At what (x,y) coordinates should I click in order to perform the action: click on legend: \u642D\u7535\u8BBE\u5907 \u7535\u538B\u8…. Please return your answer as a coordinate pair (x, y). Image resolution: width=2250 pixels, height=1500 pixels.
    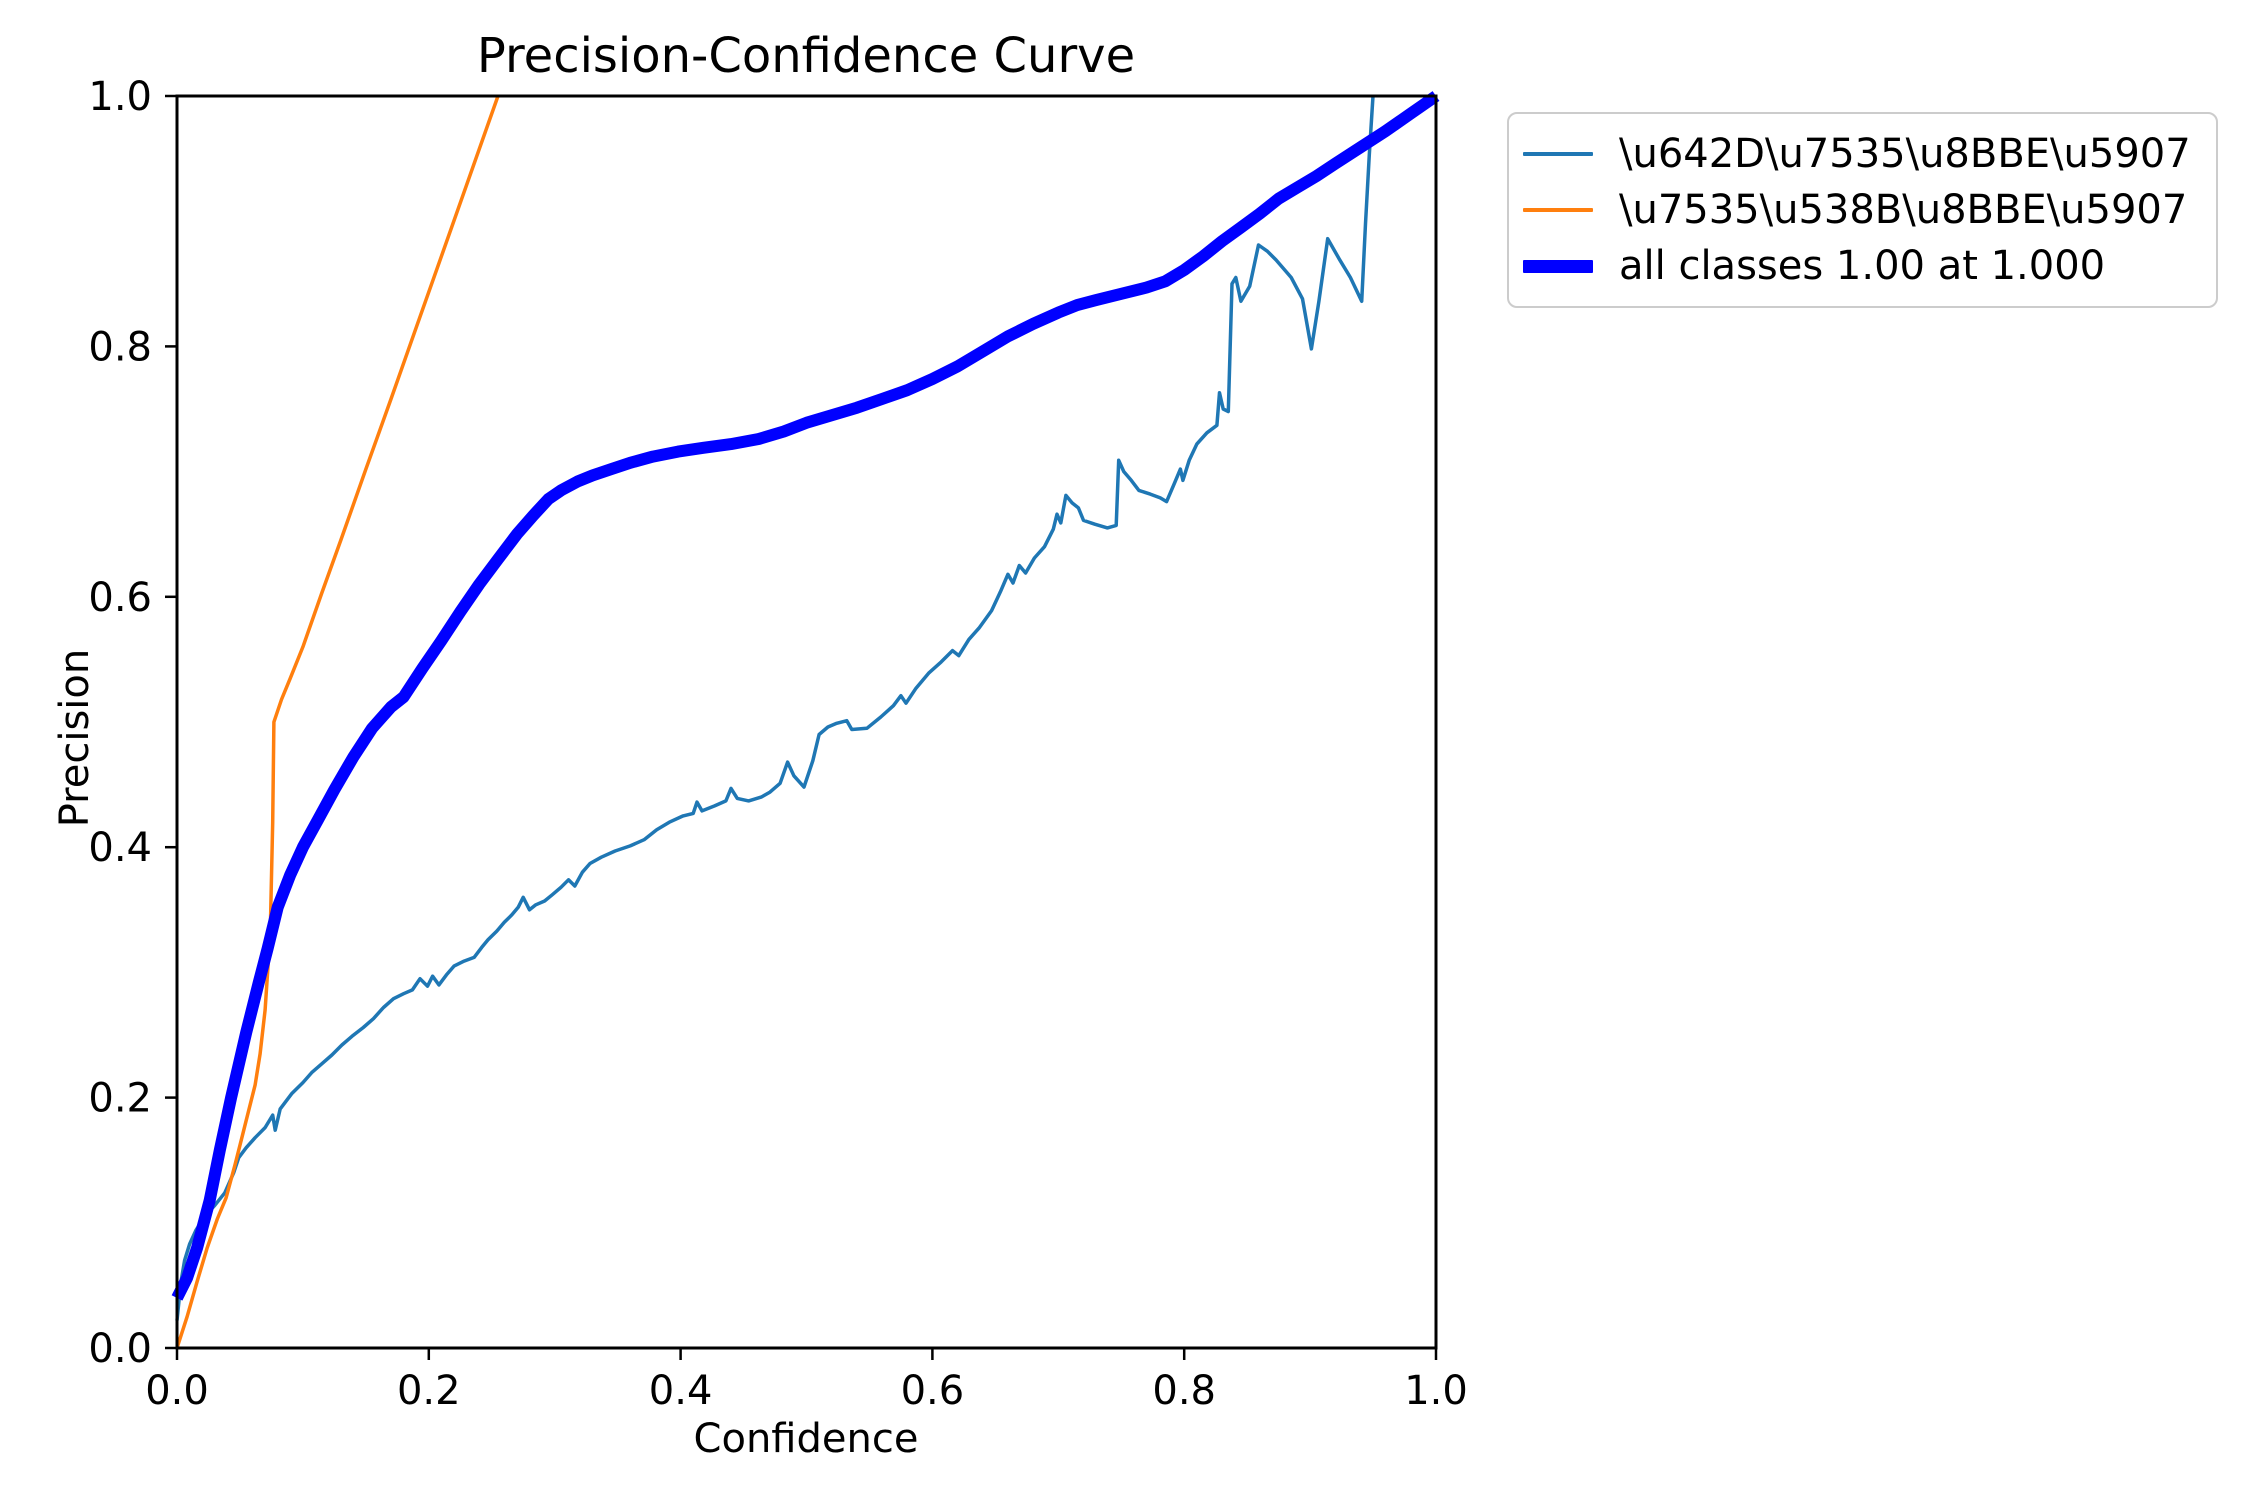
    Looking at the image, I should click on (1862, 210).